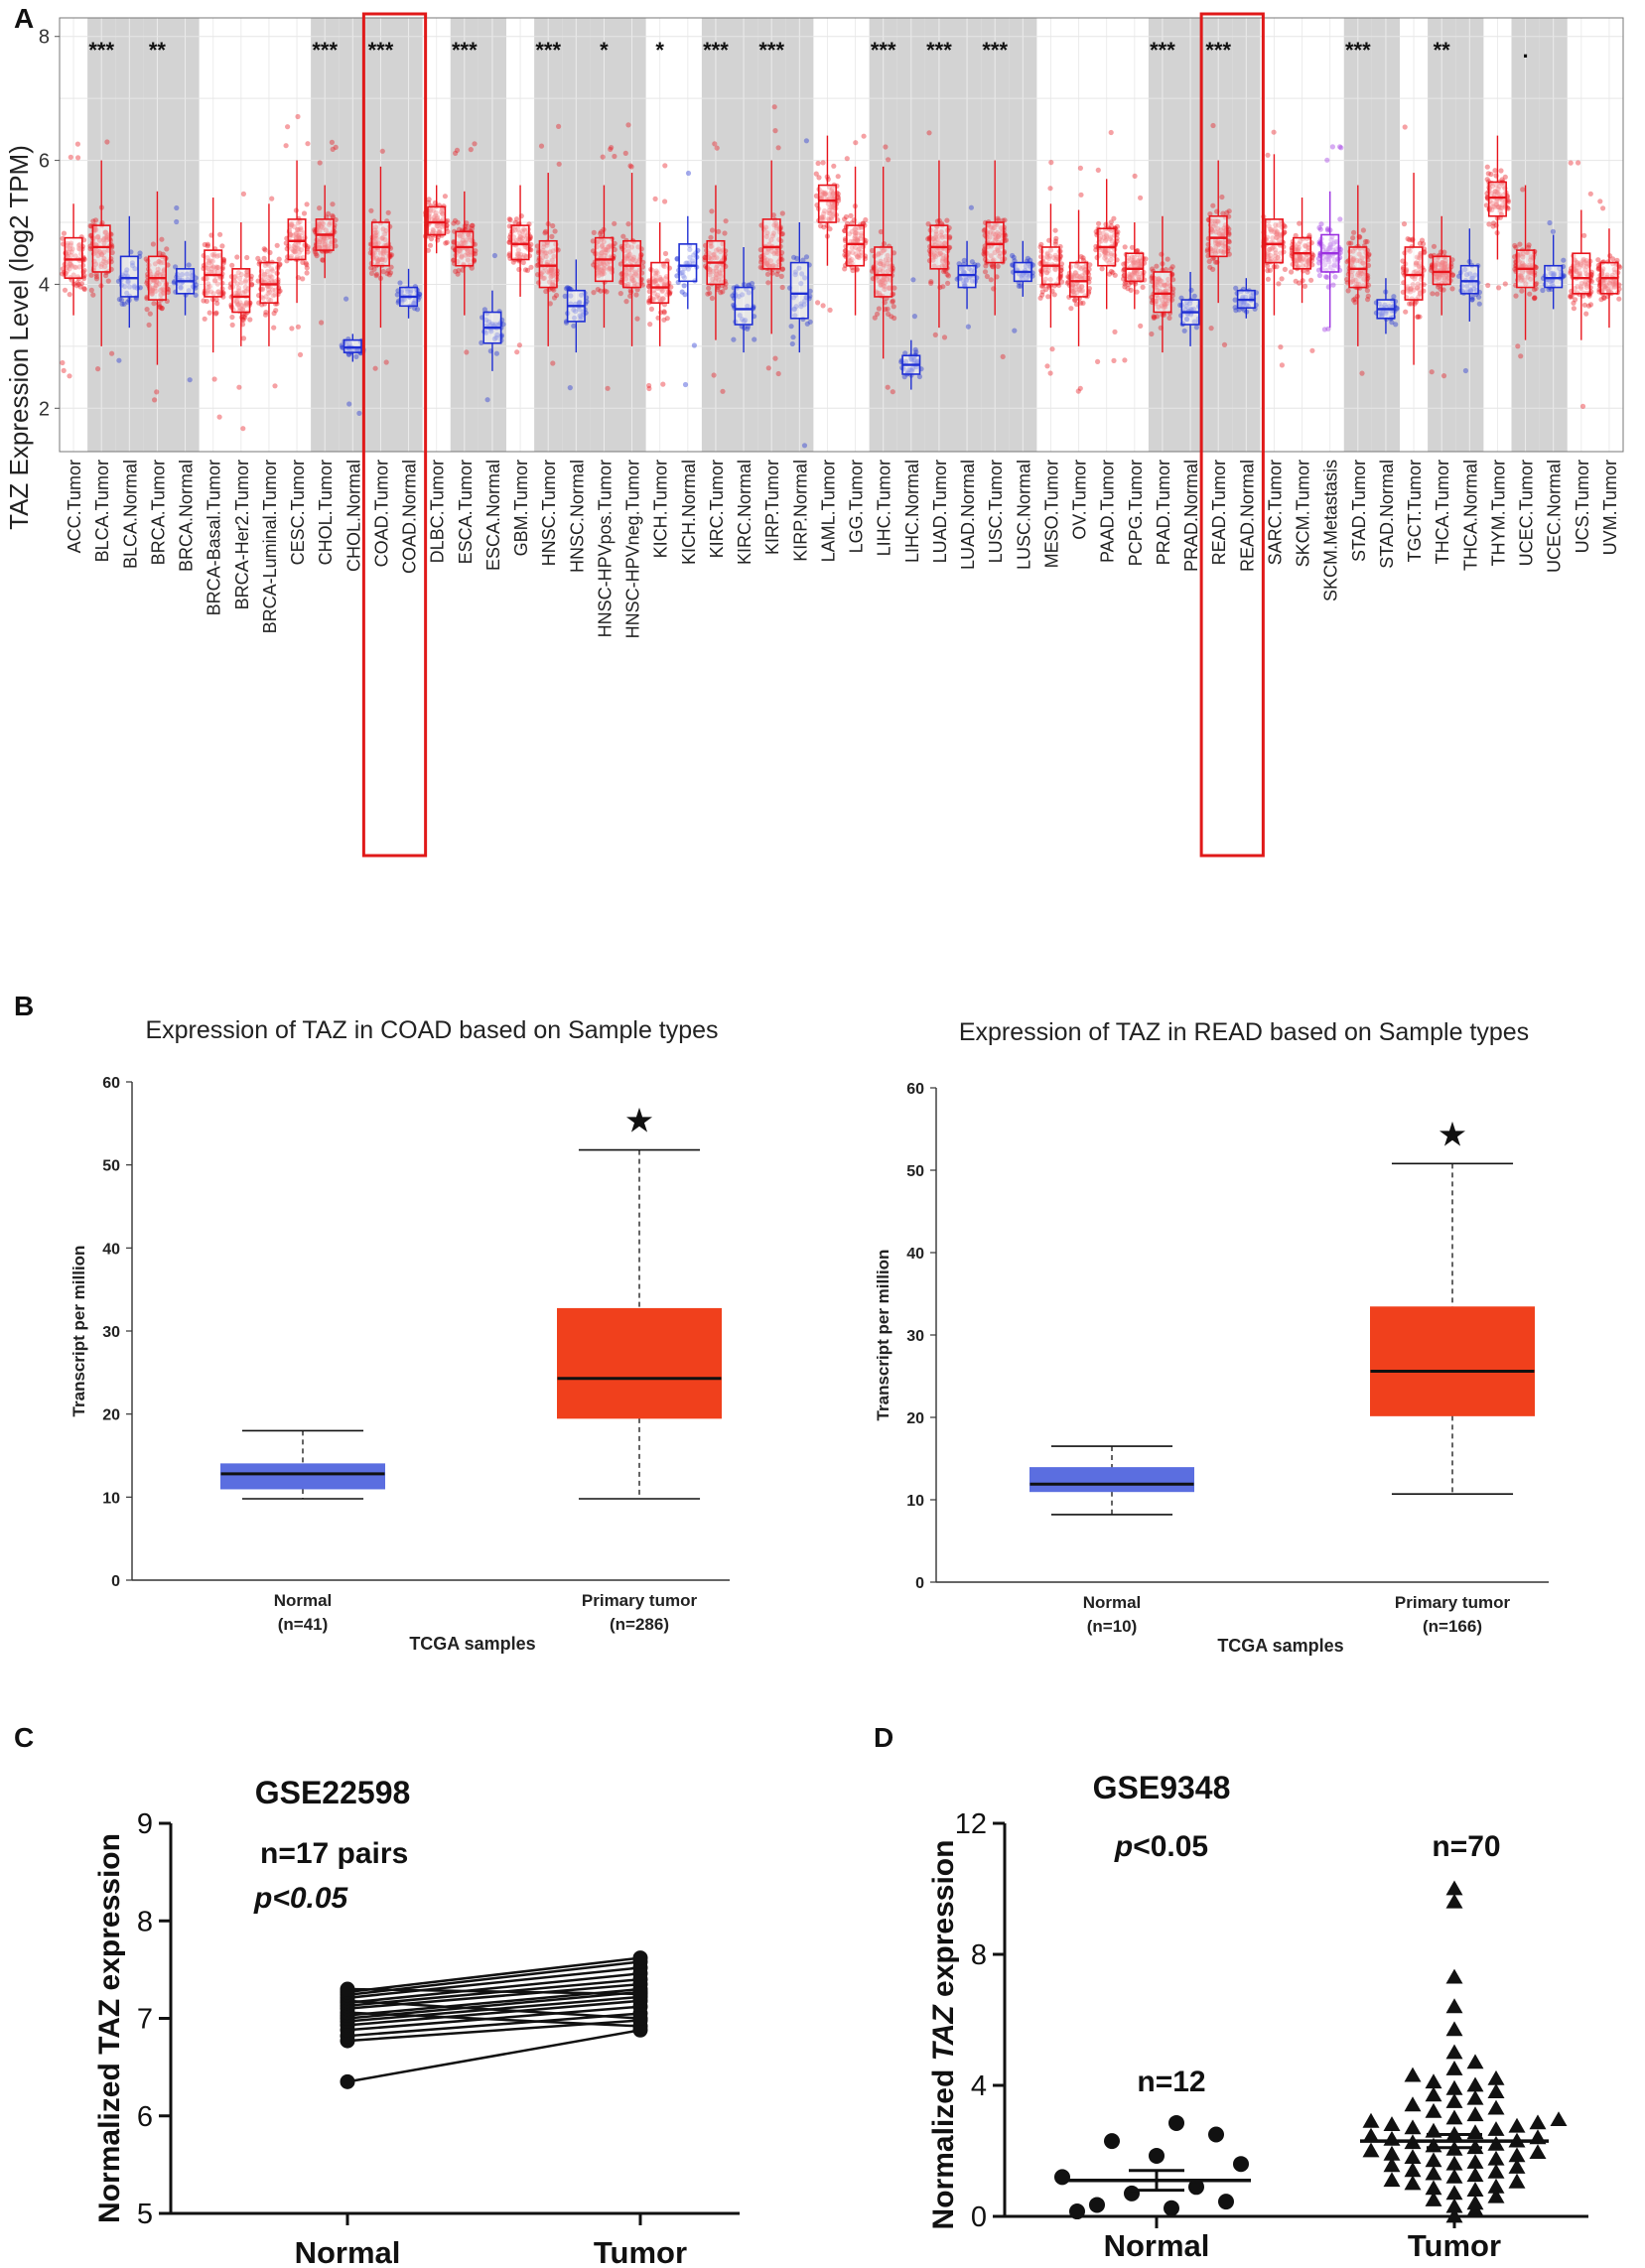 The width and height of the screenshot is (1645, 2268). What do you see at coordinates (1191, 516) in the screenshot?
I see `panel-a-tick-label: PRAD.Normal` at bounding box center [1191, 516].